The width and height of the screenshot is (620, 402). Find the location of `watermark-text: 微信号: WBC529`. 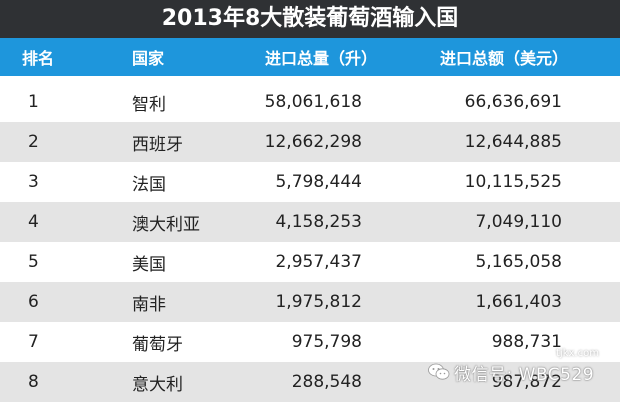

watermark-text: 微信号: WBC529 is located at coordinates (524, 374).